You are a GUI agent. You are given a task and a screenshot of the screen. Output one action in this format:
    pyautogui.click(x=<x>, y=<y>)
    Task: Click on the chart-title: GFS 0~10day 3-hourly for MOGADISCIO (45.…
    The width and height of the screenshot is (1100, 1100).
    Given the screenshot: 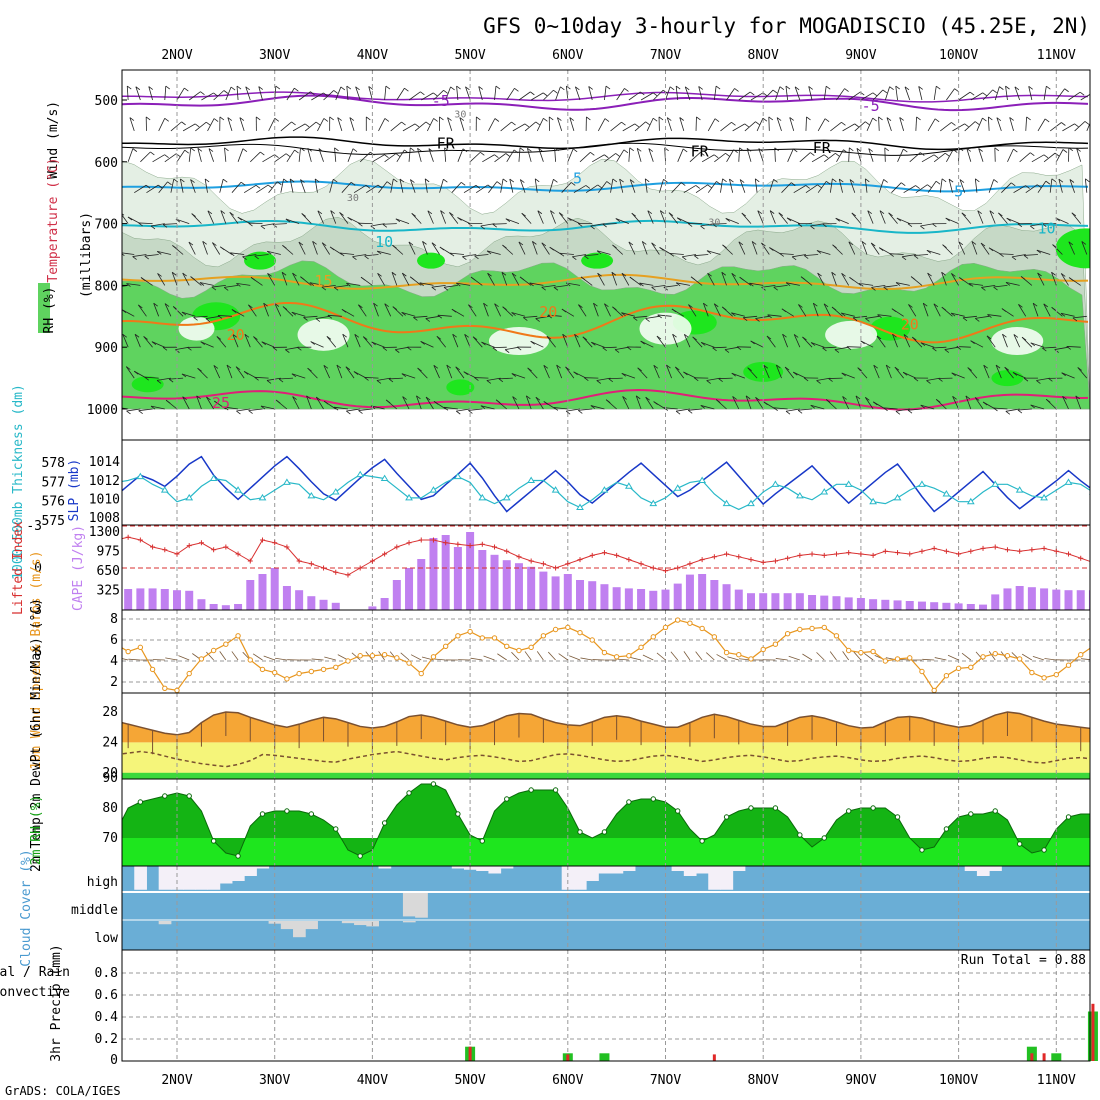 What is the action you would take?
    pyautogui.click(x=786, y=26)
    